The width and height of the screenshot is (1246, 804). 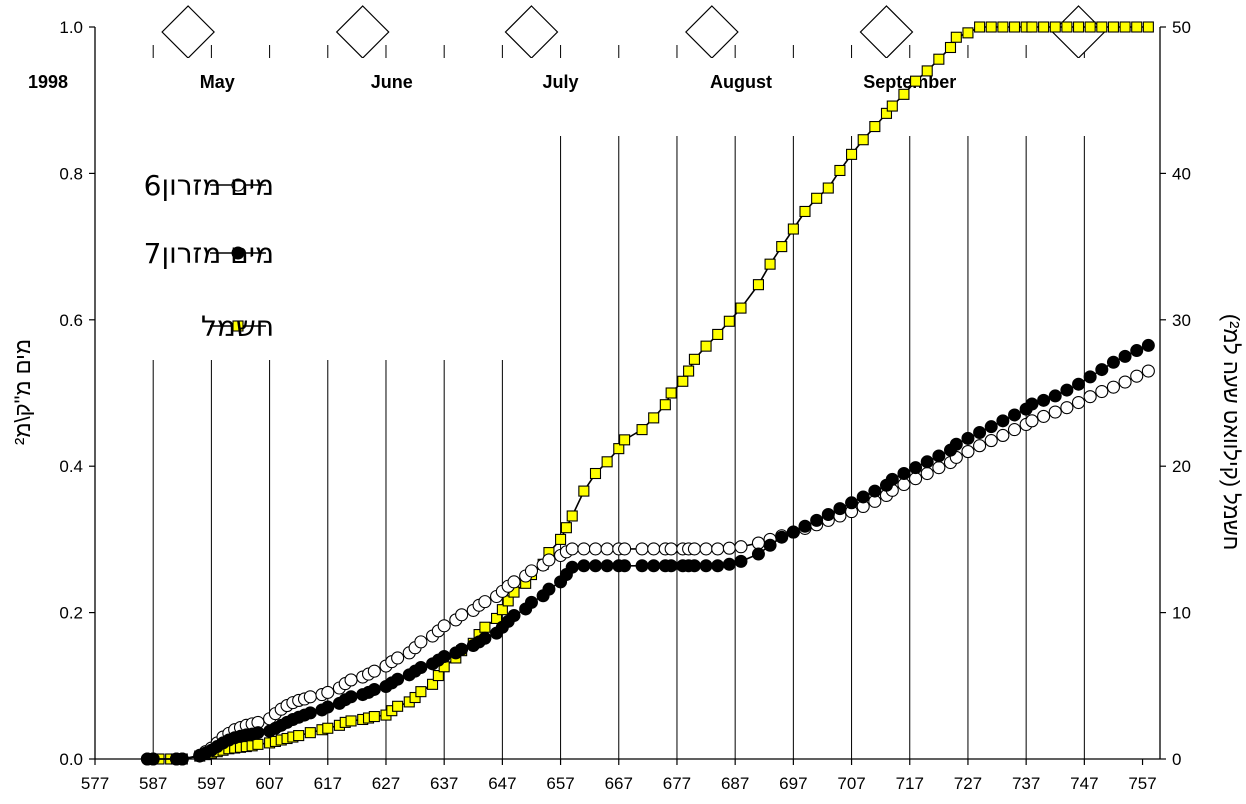 I want to click on legend-item-3: חשמל, so click(x=237, y=326).